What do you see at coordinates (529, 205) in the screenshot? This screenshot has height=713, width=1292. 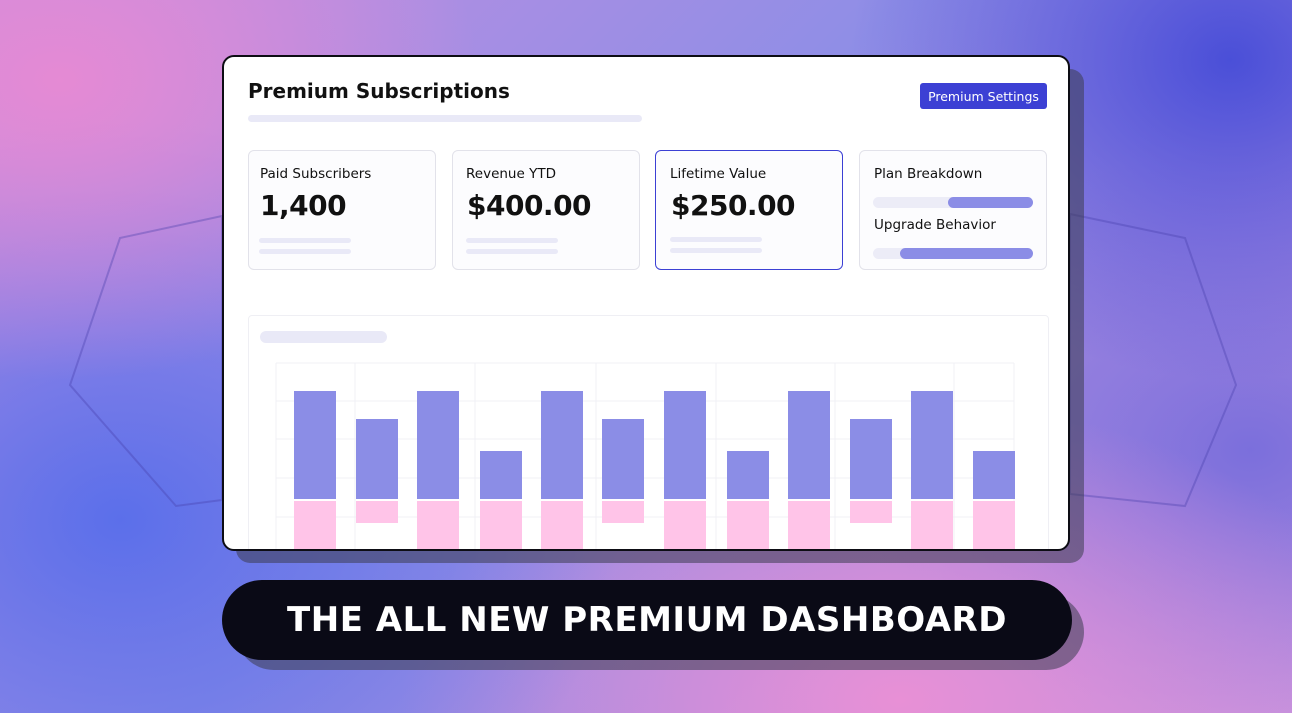 I see `metric-value: $400.00` at bounding box center [529, 205].